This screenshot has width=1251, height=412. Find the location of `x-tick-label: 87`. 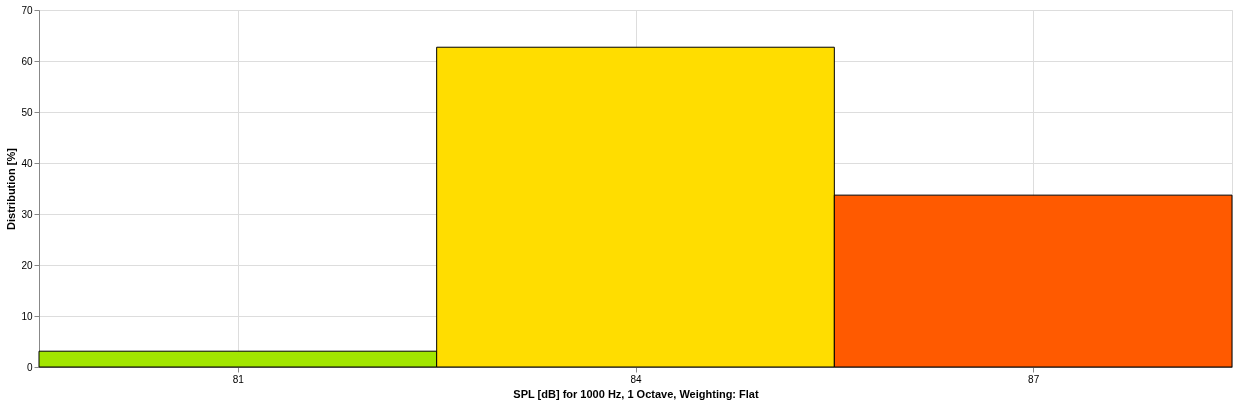

x-tick-label: 87 is located at coordinates (1034, 379).